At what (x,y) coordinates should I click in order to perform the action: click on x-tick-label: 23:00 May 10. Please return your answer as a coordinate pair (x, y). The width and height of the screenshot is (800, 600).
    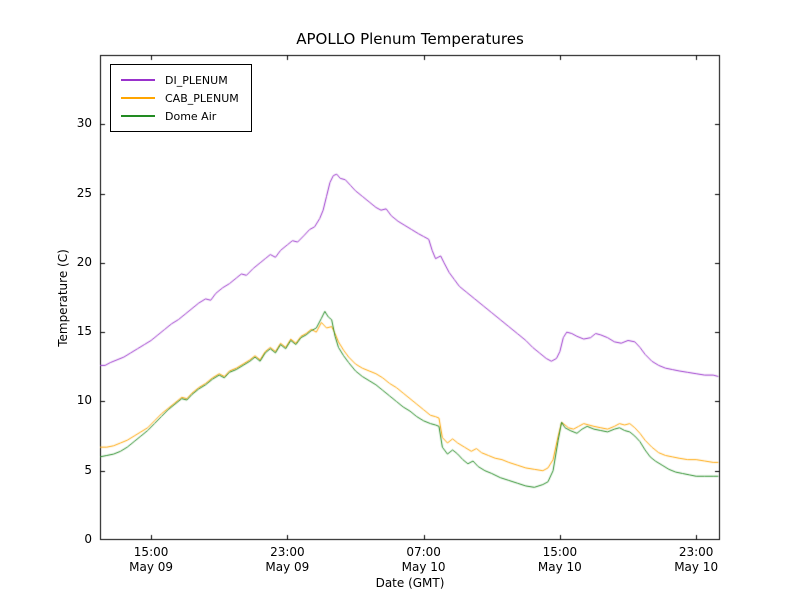
    Looking at the image, I should click on (696, 560).